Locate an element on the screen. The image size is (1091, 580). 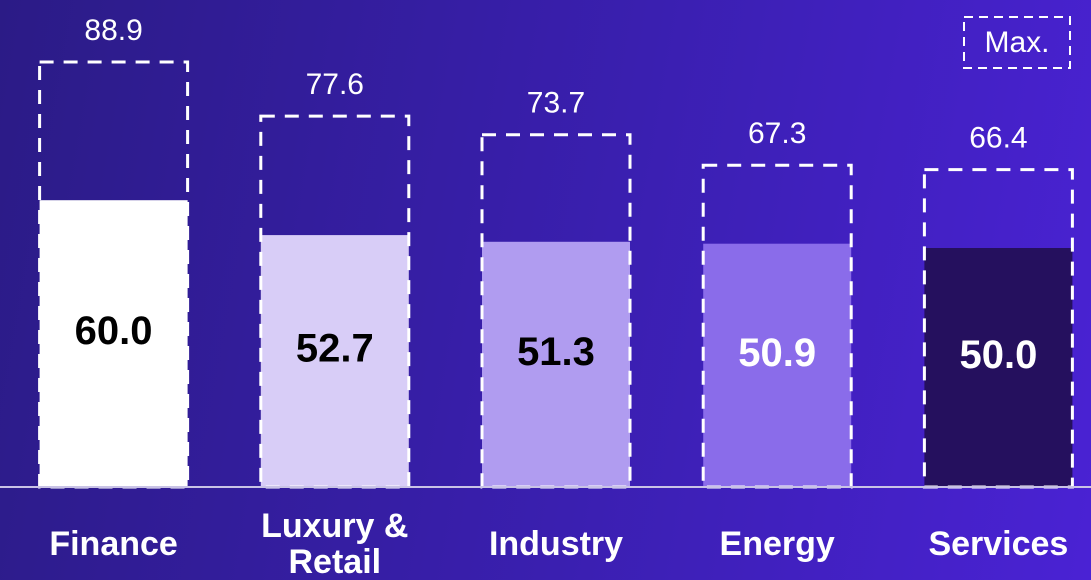
x-tick-label: Industry is located at coordinates (556, 544).